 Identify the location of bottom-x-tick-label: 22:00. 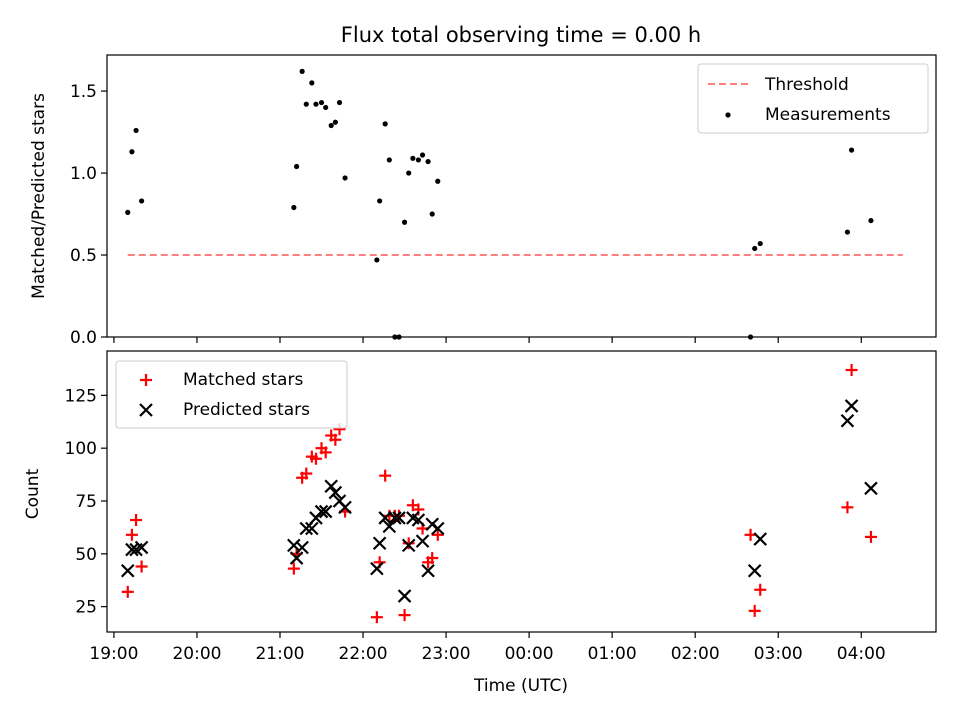
(363, 654).